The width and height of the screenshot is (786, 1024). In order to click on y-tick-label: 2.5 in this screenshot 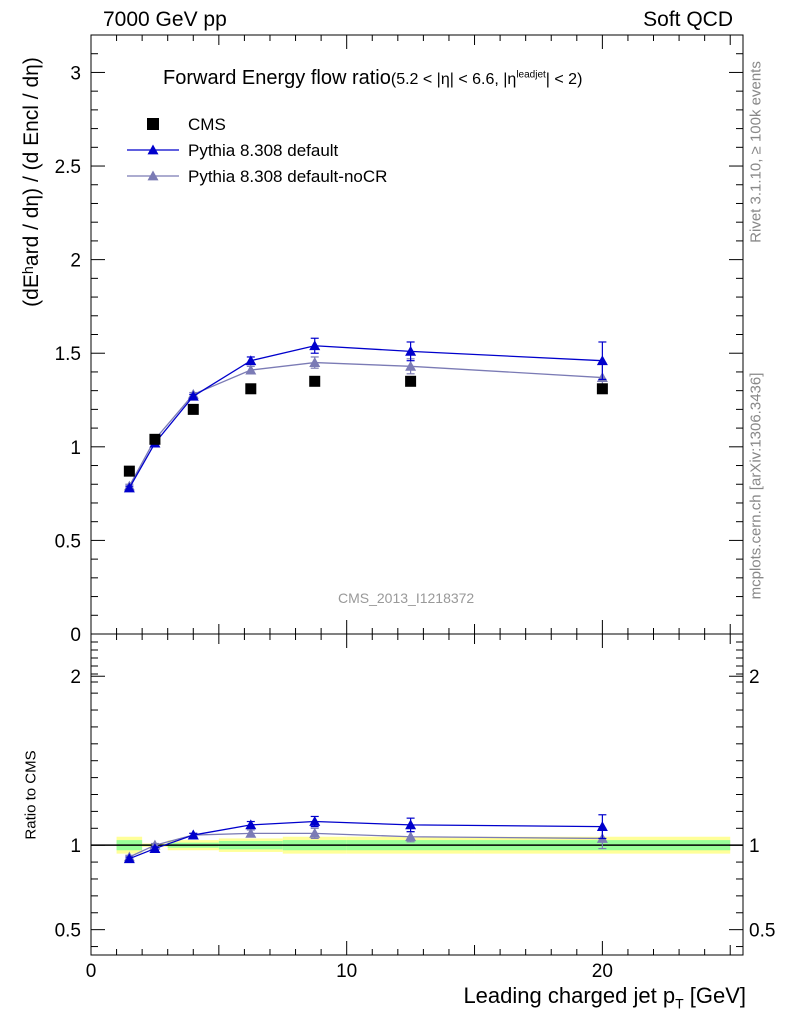, I will do `click(68, 167)`.